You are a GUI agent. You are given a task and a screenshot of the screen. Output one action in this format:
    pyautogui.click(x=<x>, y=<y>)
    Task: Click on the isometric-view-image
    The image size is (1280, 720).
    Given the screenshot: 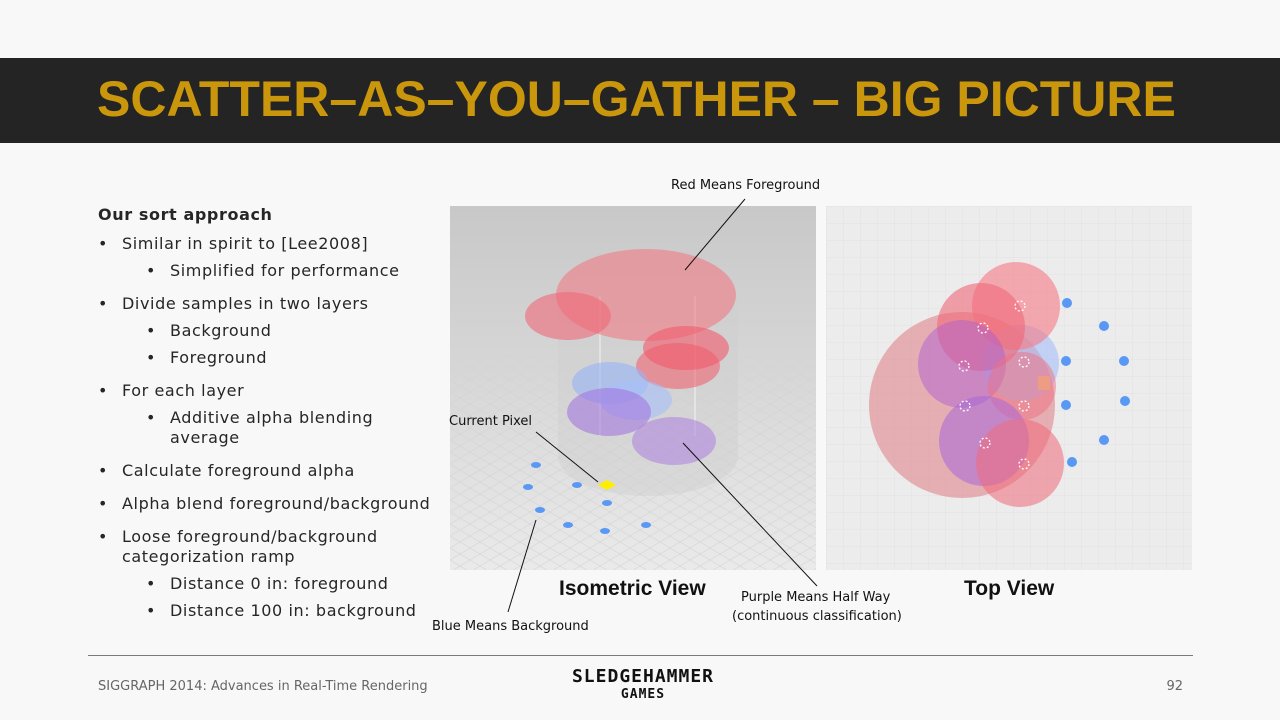 What is the action you would take?
    pyautogui.click(x=633, y=388)
    